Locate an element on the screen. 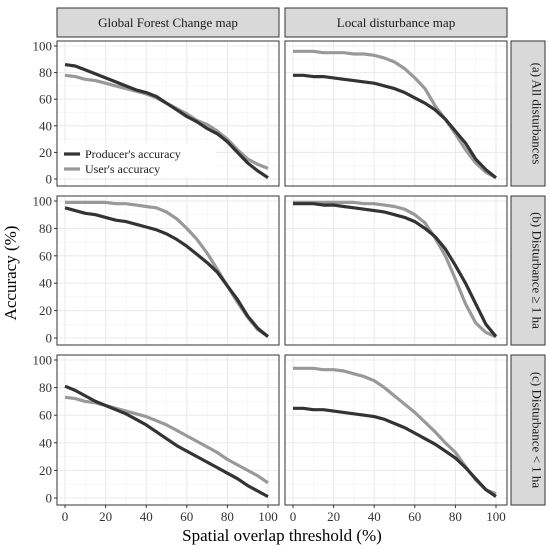 The height and width of the screenshot is (549, 550). legend-background is located at coordinates (138, 160).